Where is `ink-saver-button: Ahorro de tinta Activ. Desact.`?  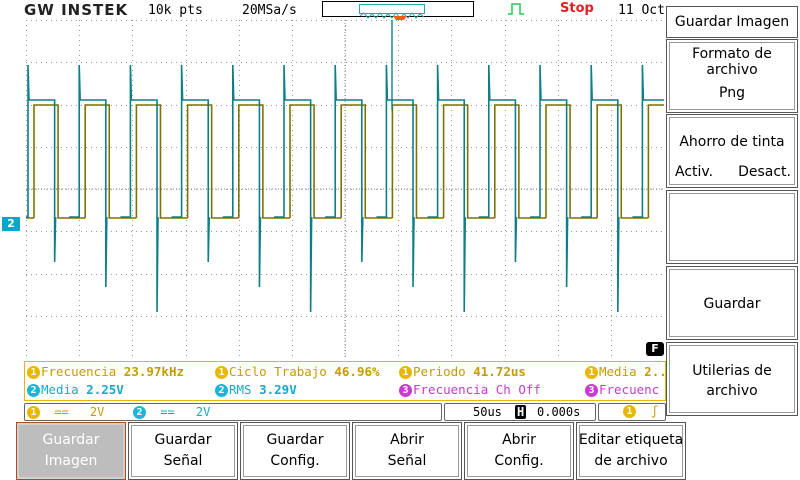
ink-saver-button: Ahorro de tinta Activ. Desact. is located at coordinates (732, 151).